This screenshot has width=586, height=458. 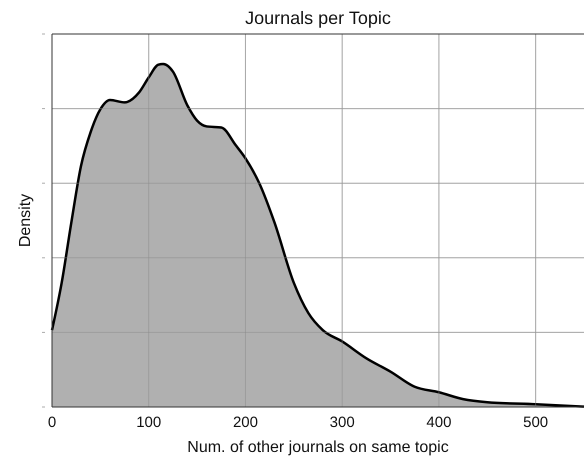 I want to click on x-tick-label: 500, so click(x=535, y=422).